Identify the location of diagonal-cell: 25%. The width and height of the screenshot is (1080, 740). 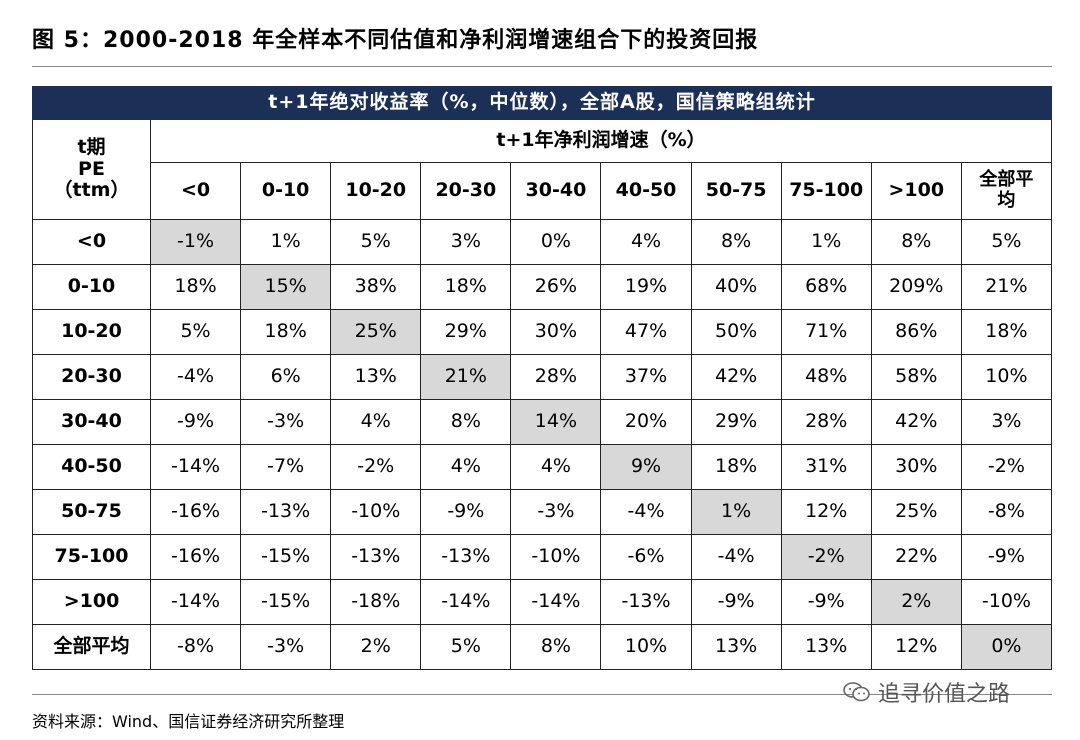
(376, 332).